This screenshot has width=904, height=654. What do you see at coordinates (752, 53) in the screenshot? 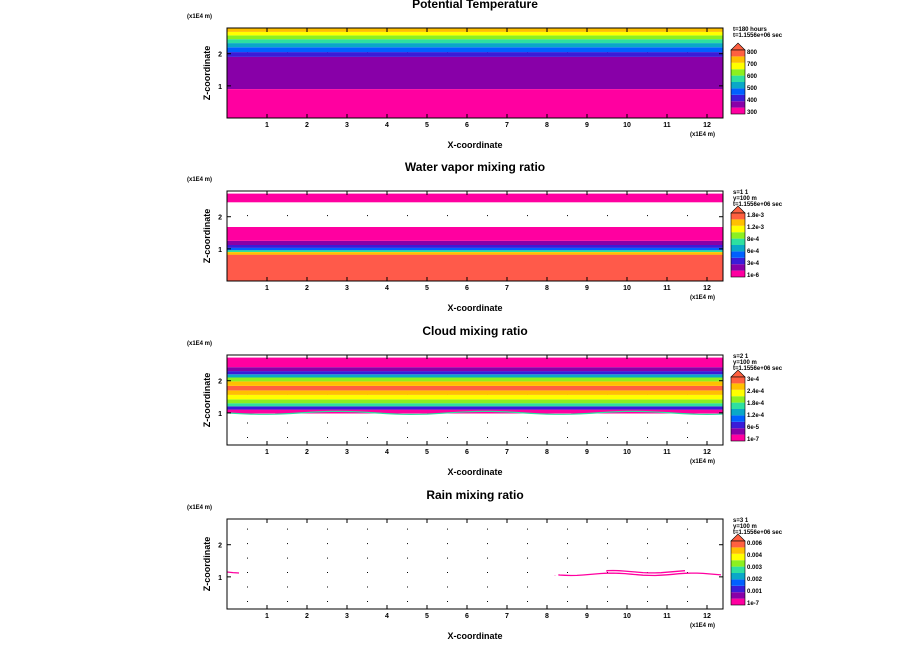
I see `colorbar-label: 800` at bounding box center [752, 53].